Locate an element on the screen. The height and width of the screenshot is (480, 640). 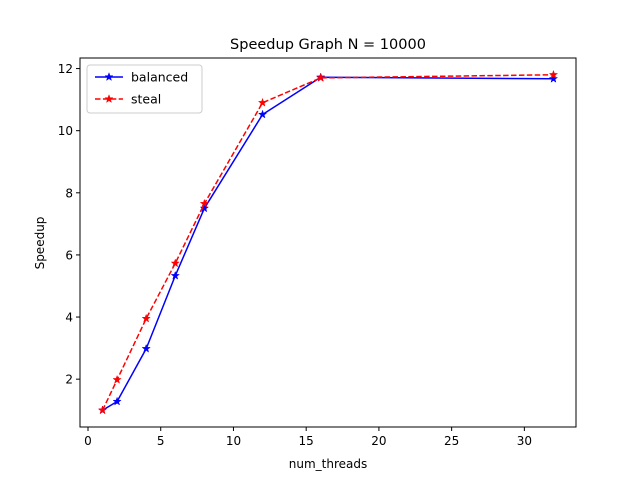
chart-title: Speedup Graph N = 10000 is located at coordinates (328, 45).